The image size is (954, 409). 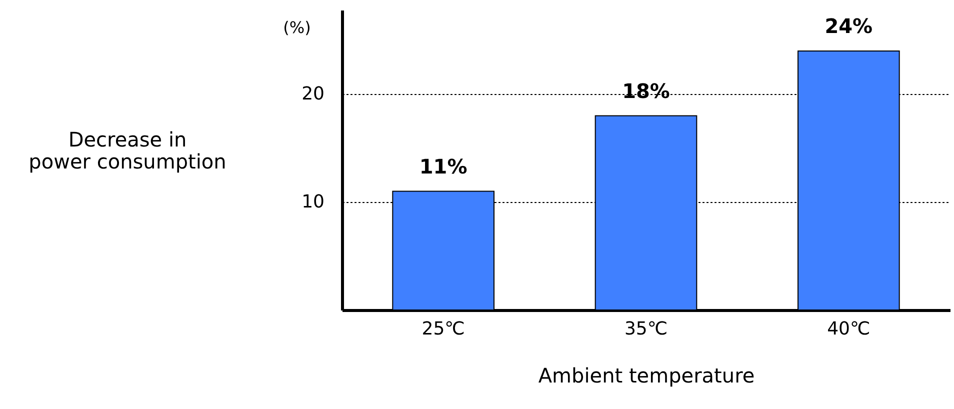 What do you see at coordinates (646, 329) in the screenshot?
I see `x-tick-label: 35℃` at bounding box center [646, 329].